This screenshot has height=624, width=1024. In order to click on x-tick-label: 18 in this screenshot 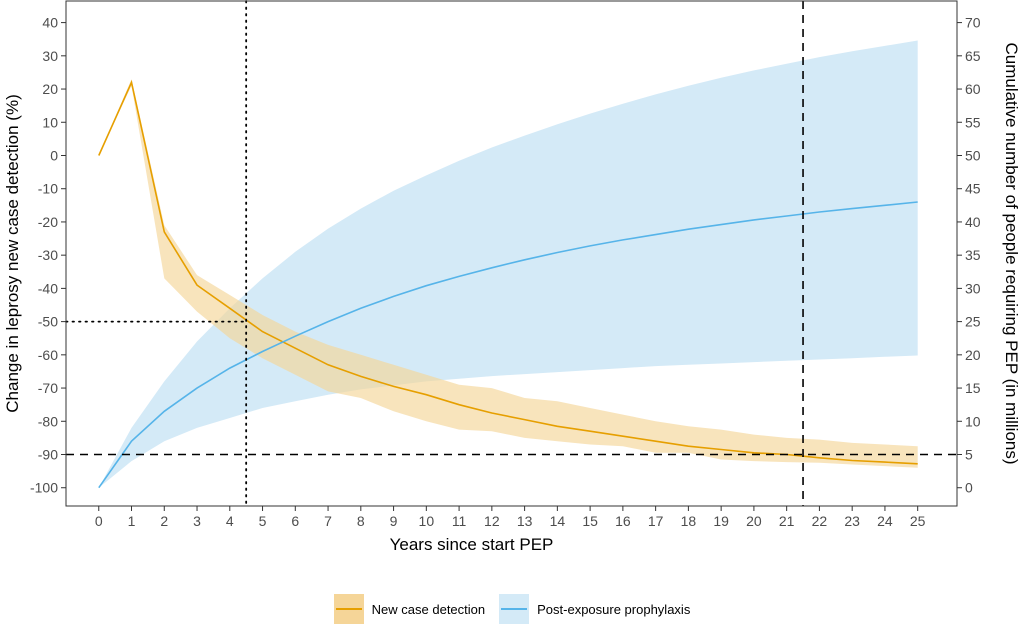, I will do `click(689, 521)`.